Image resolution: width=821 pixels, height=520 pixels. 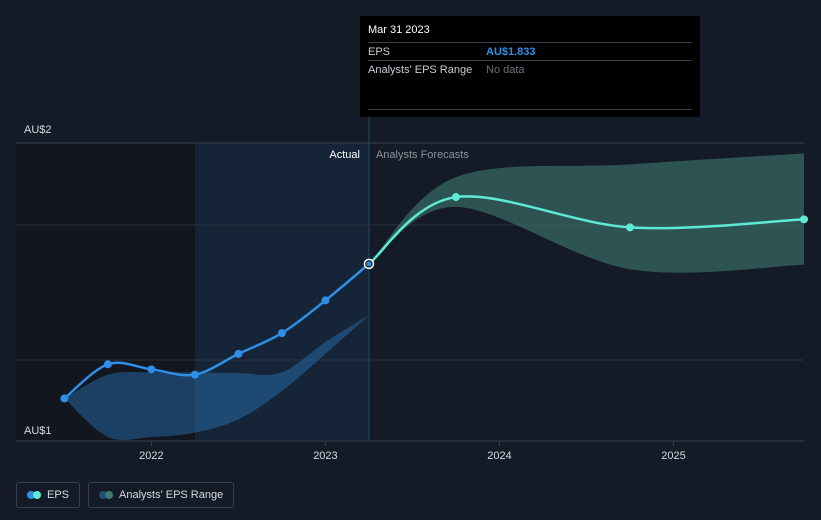 I want to click on tooltip-divider, so click(x=530, y=109).